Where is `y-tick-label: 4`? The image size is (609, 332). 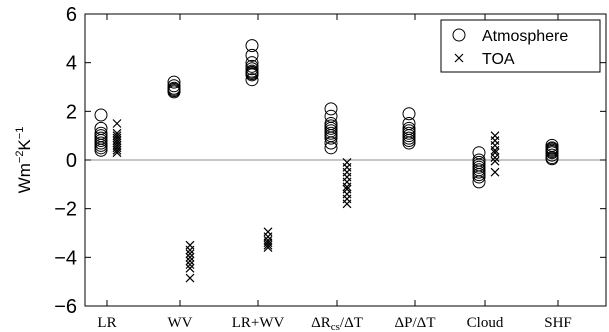 y-tick-label: 4 is located at coordinates (71, 64).